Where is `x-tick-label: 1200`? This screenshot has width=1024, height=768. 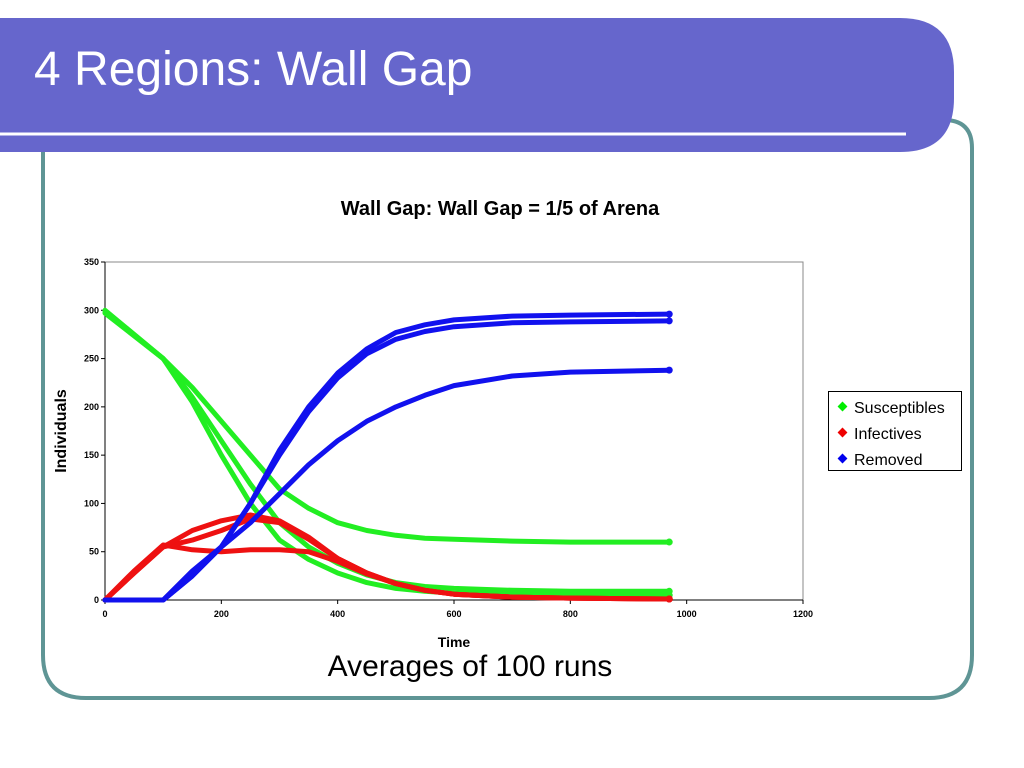 x-tick-label: 1200 is located at coordinates (803, 614).